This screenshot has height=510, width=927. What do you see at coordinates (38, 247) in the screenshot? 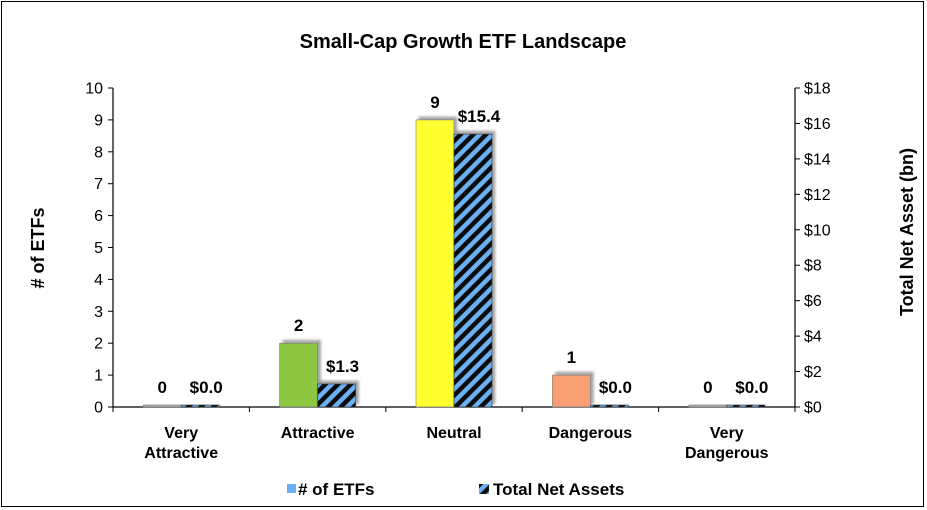
I see `y-axis-title: # of ETFs` at bounding box center [38, 247].